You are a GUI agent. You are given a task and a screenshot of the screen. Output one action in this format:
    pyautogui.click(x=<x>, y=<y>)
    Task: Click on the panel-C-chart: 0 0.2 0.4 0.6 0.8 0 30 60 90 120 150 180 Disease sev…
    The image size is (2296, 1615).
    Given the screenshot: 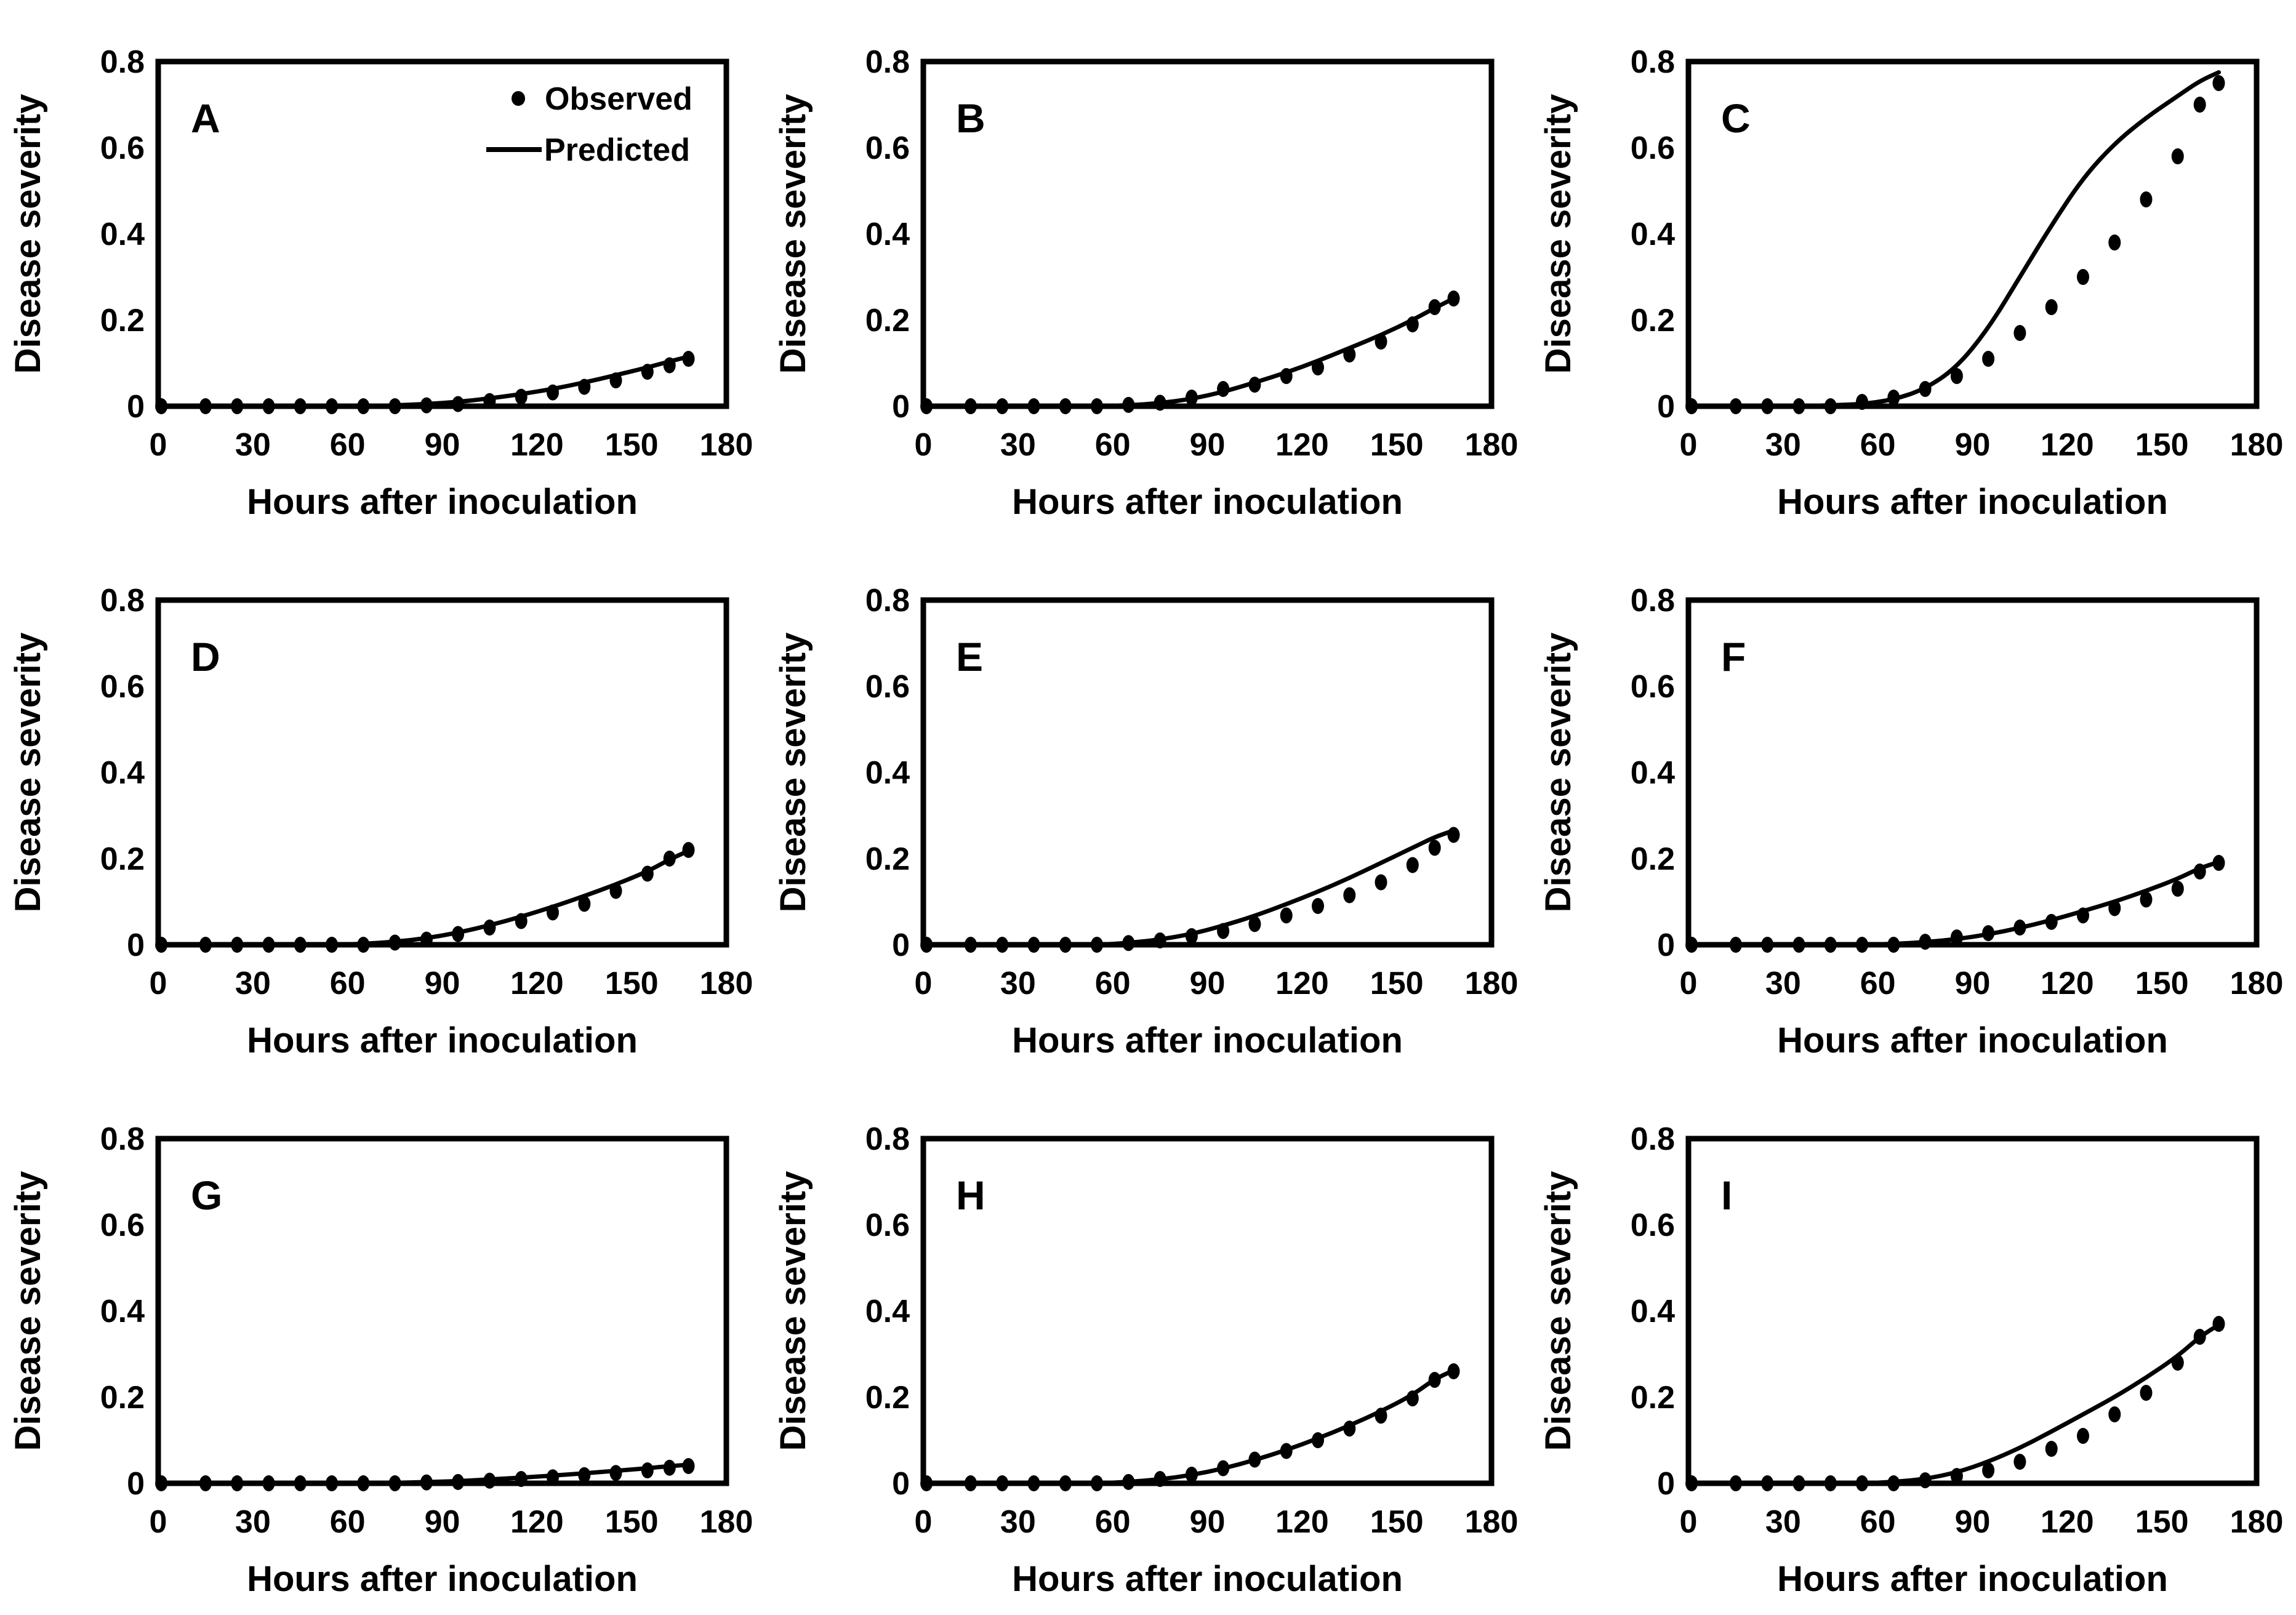 What is the action you would take?
    pyautogui.click(x=1912, y=269)
    